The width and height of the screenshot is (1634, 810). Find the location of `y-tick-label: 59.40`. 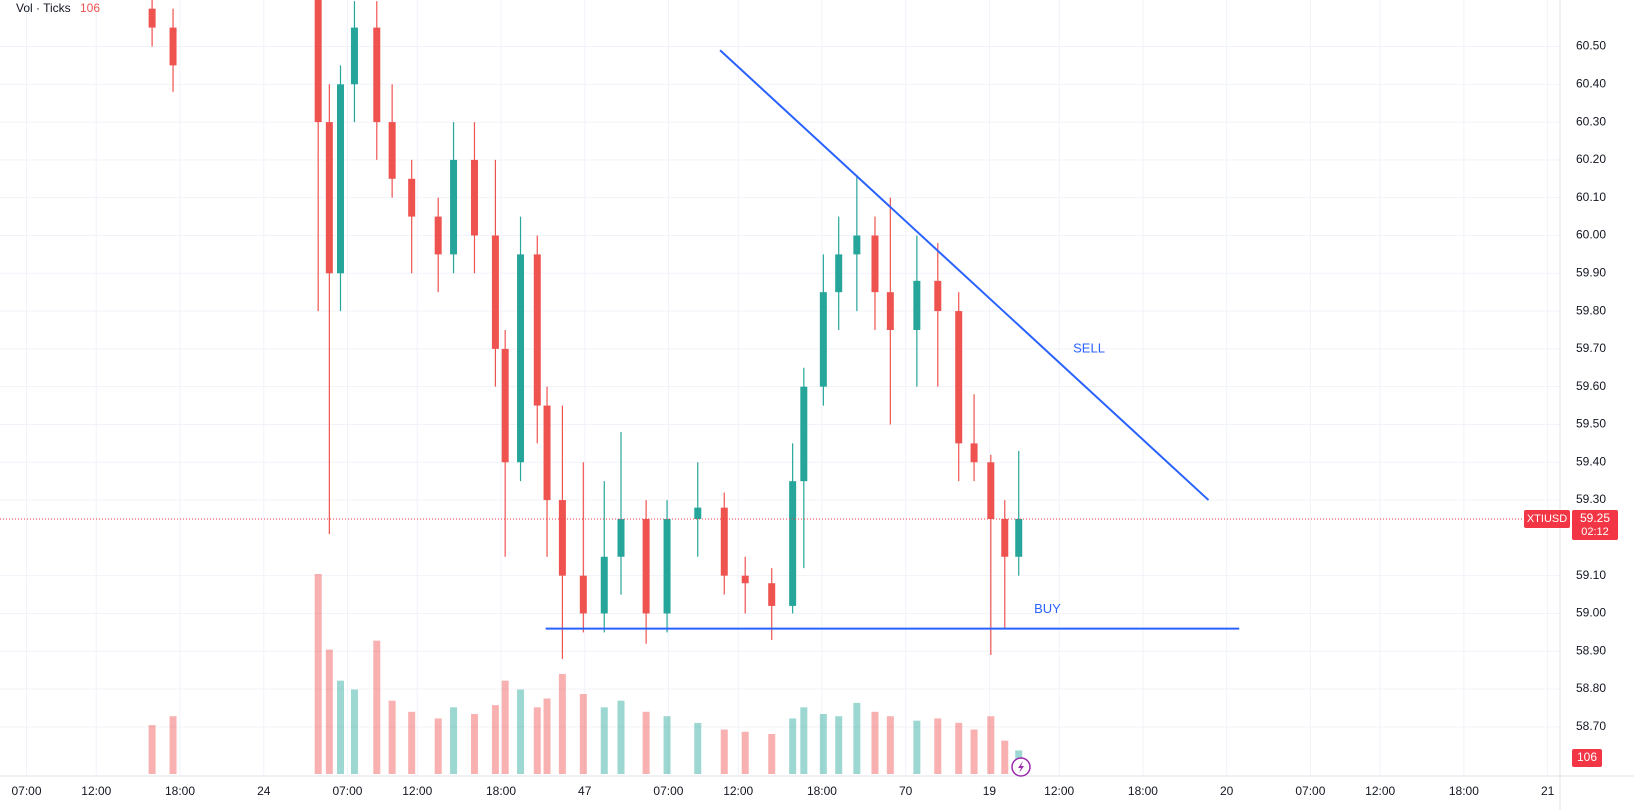

y-tick-label: 59.40 is located at coordinates (1591, 461).